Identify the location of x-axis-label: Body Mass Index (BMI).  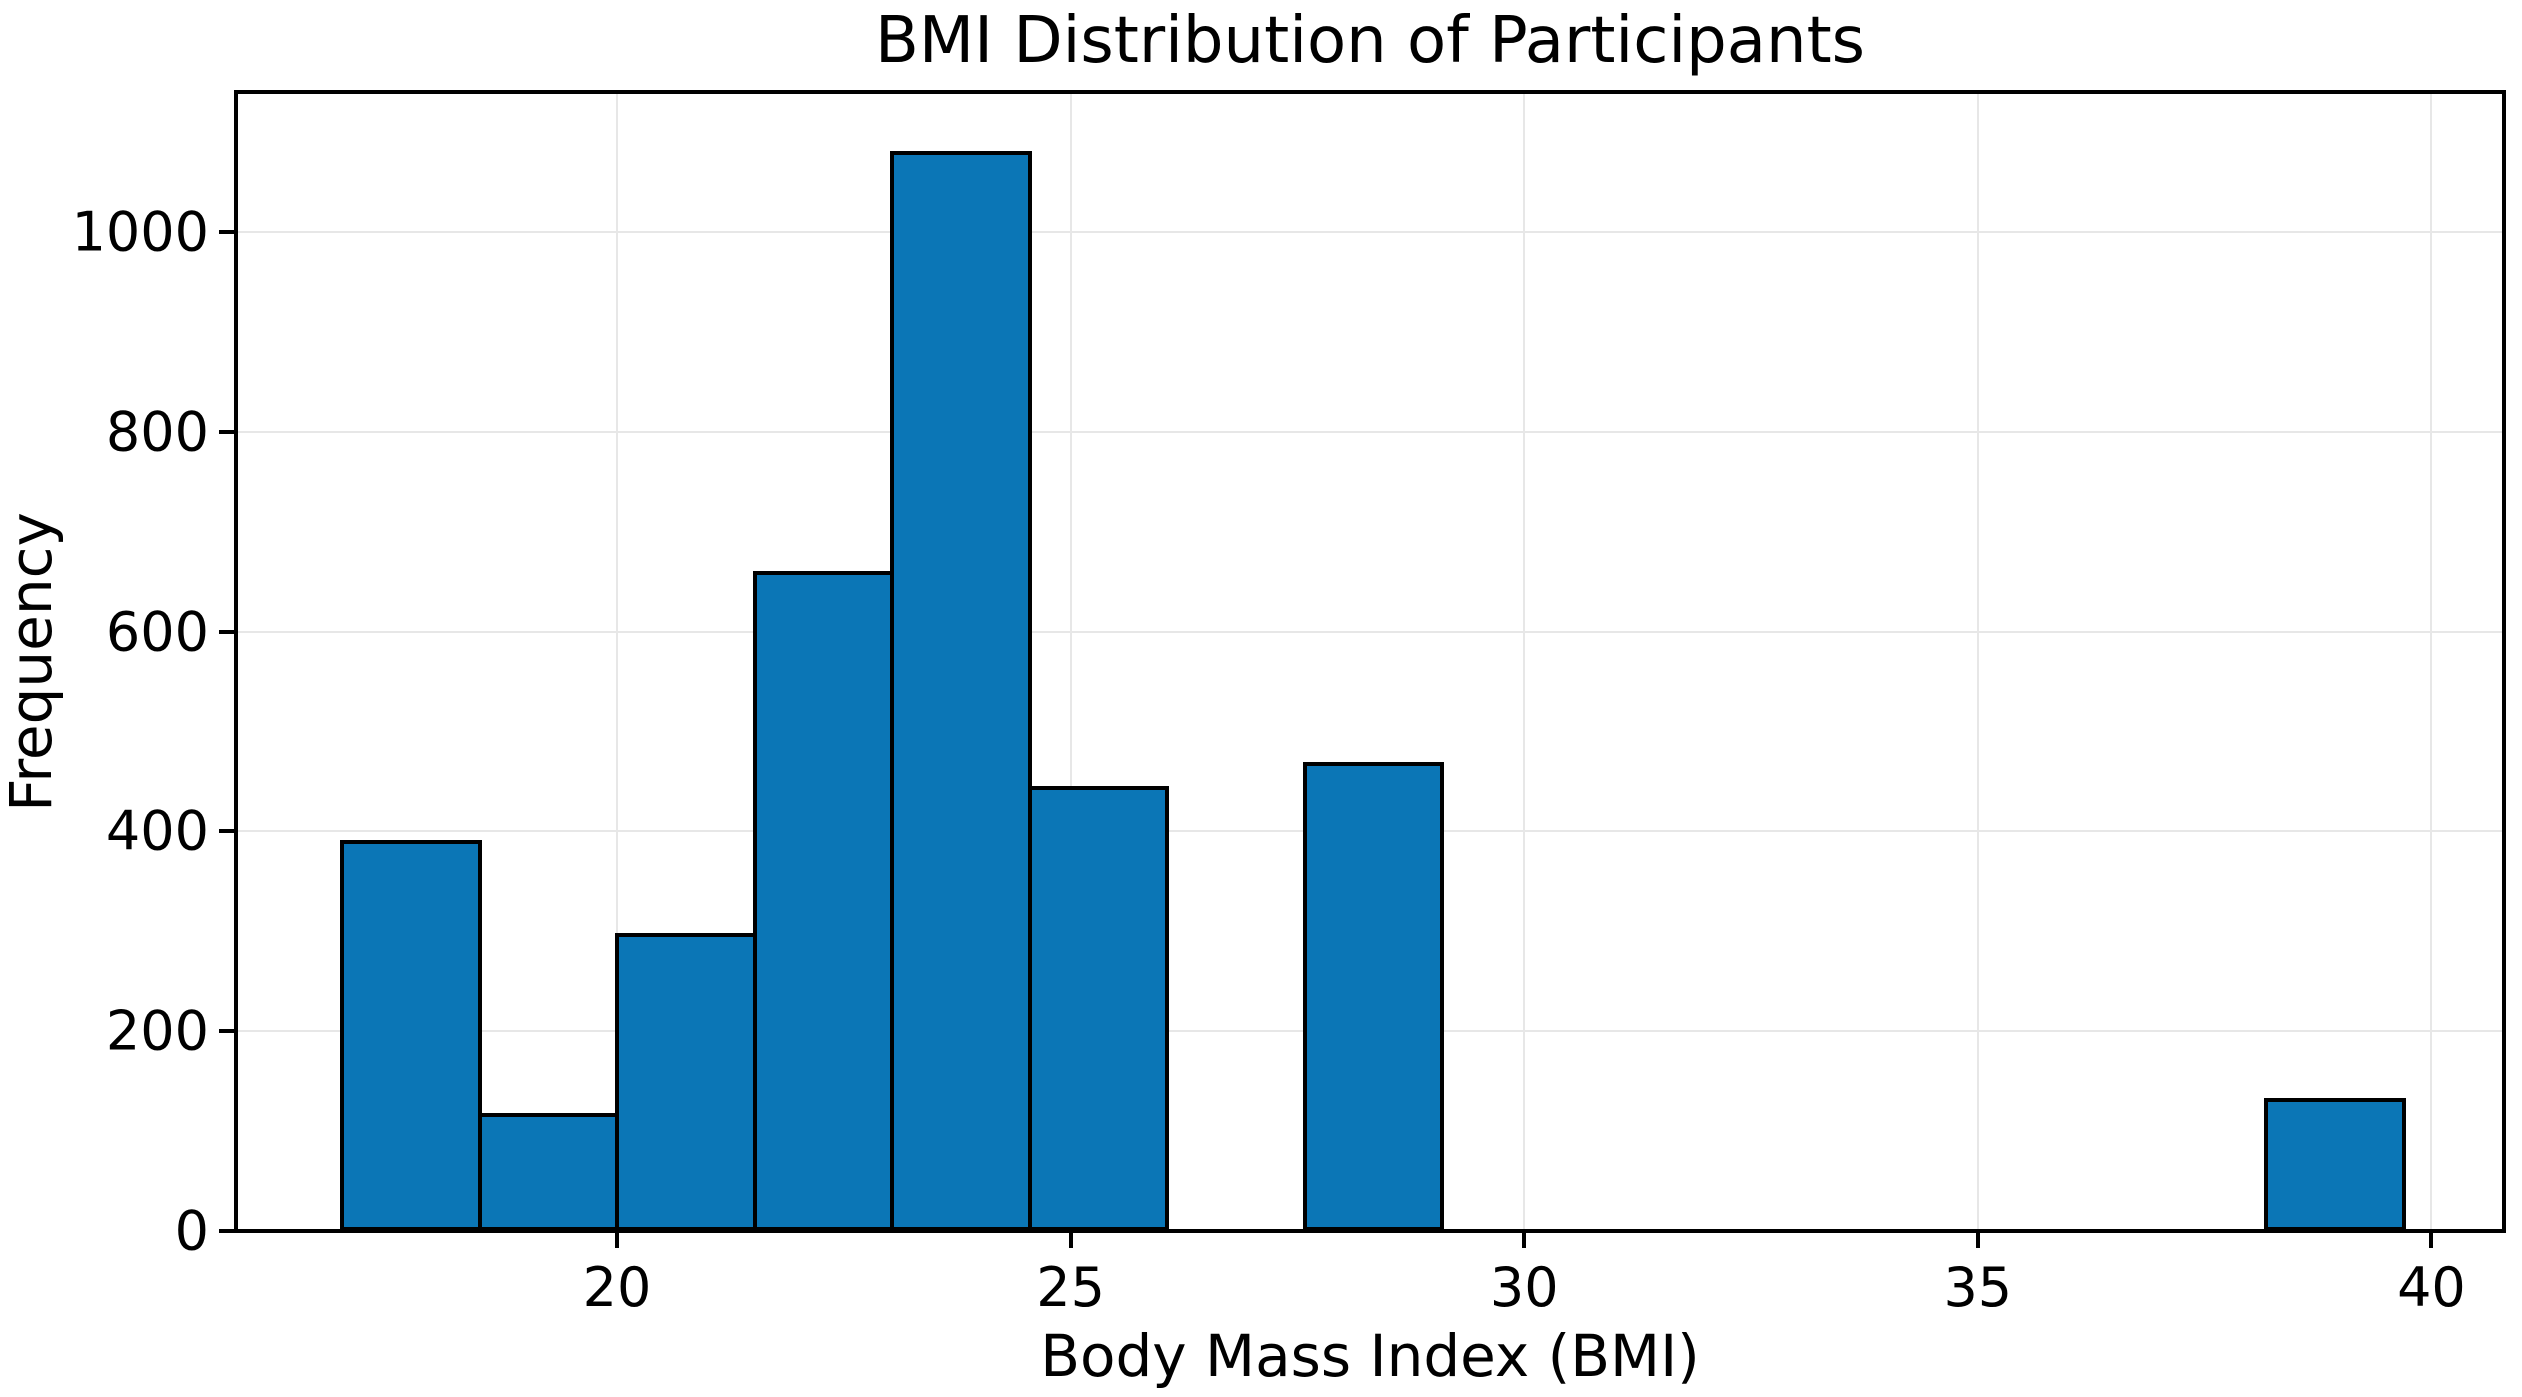
(1370, 1356).